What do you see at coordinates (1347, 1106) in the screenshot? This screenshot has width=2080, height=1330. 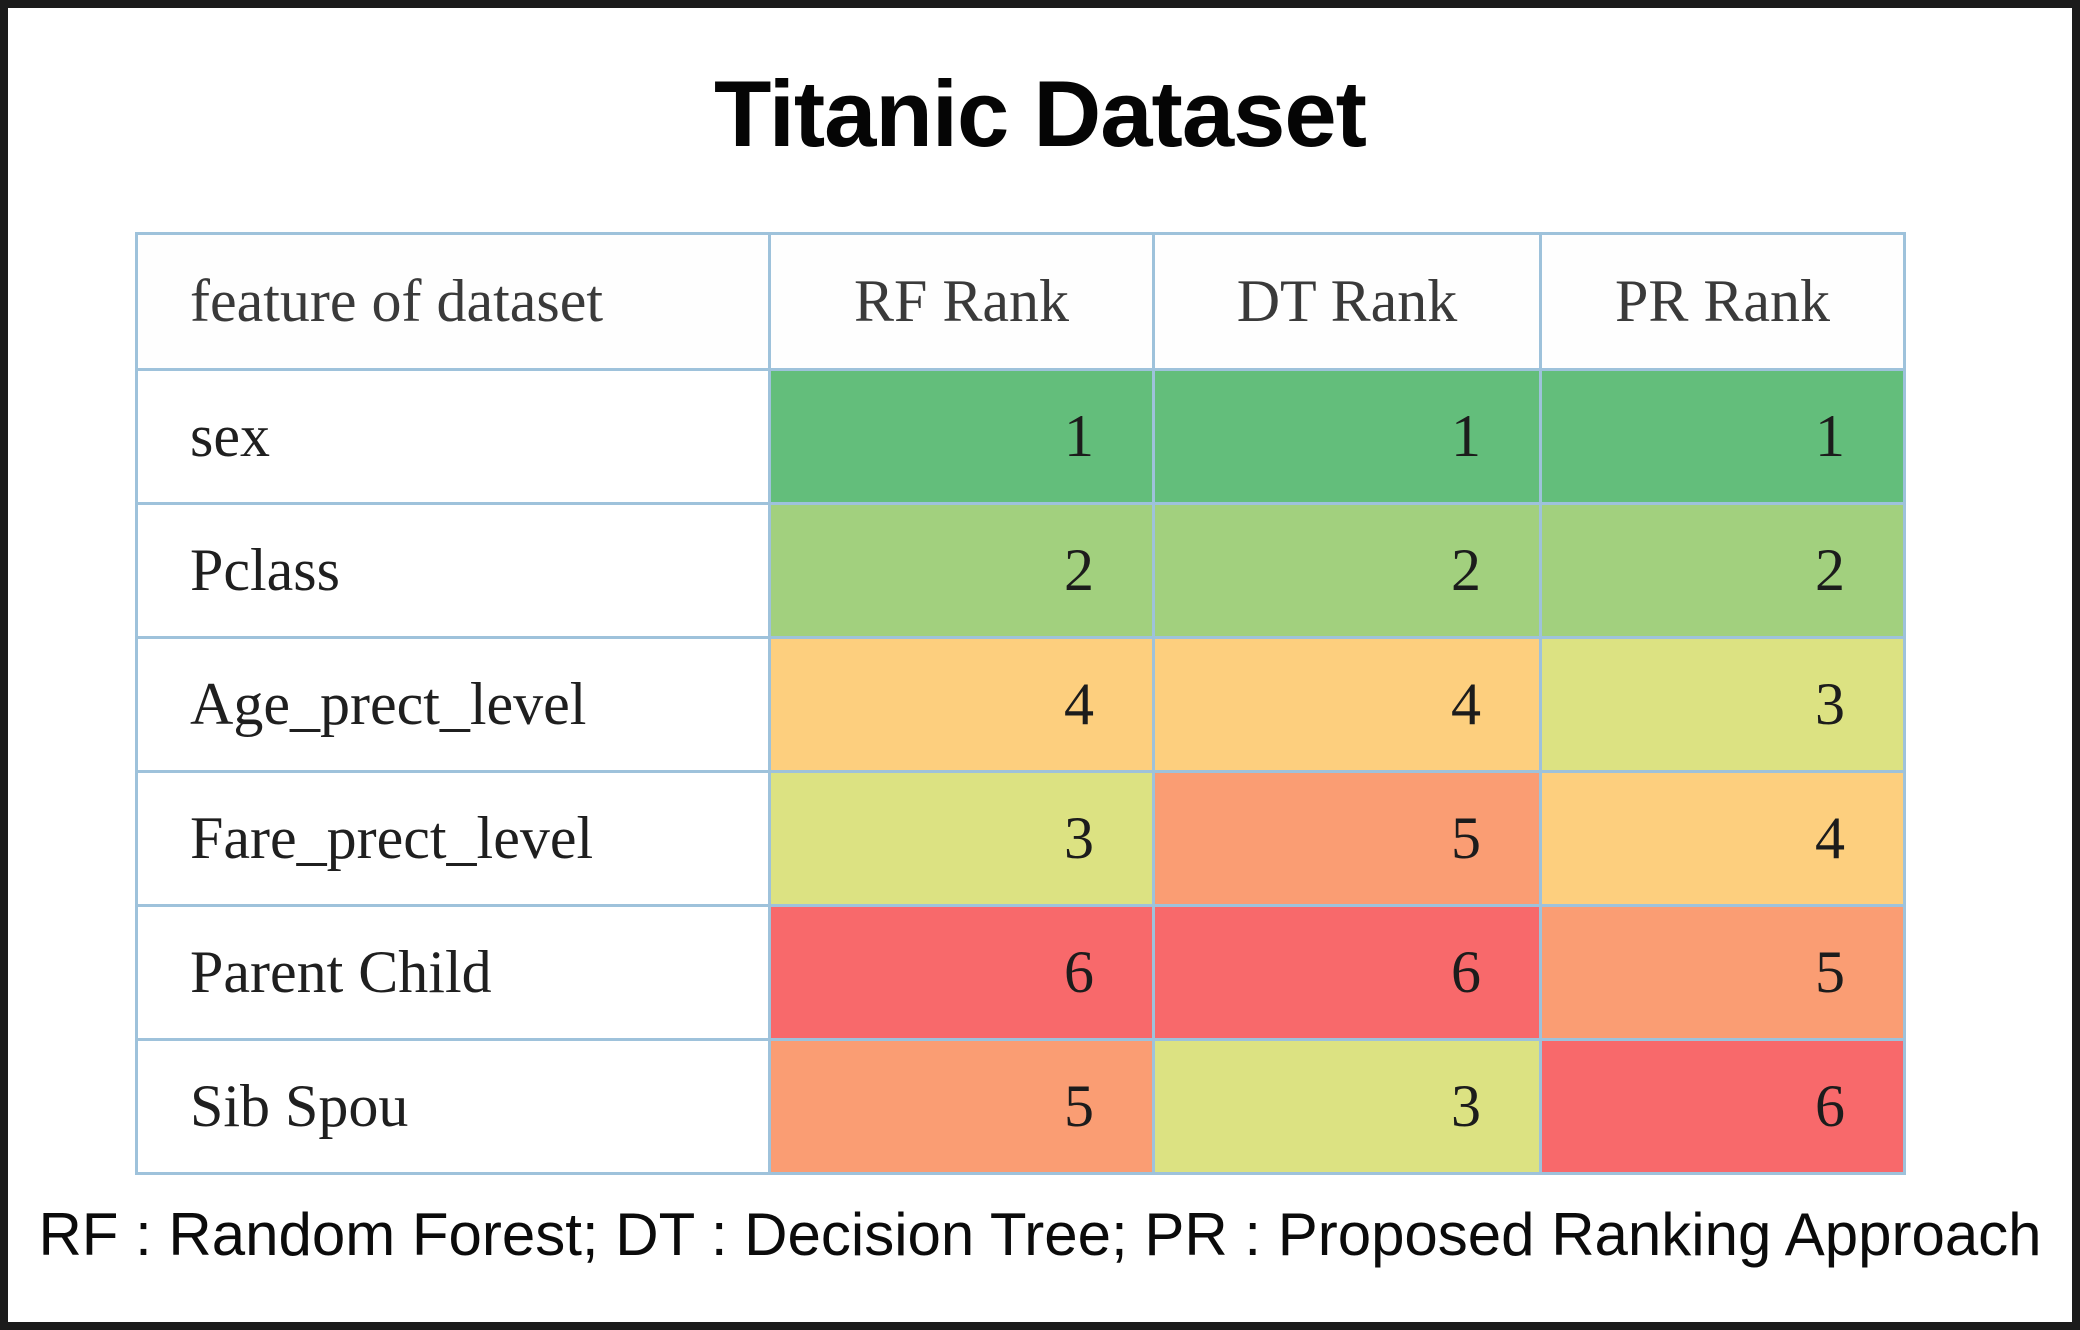 I see `dt-rank-cell: 3` at bounding box center [1347, 1106].